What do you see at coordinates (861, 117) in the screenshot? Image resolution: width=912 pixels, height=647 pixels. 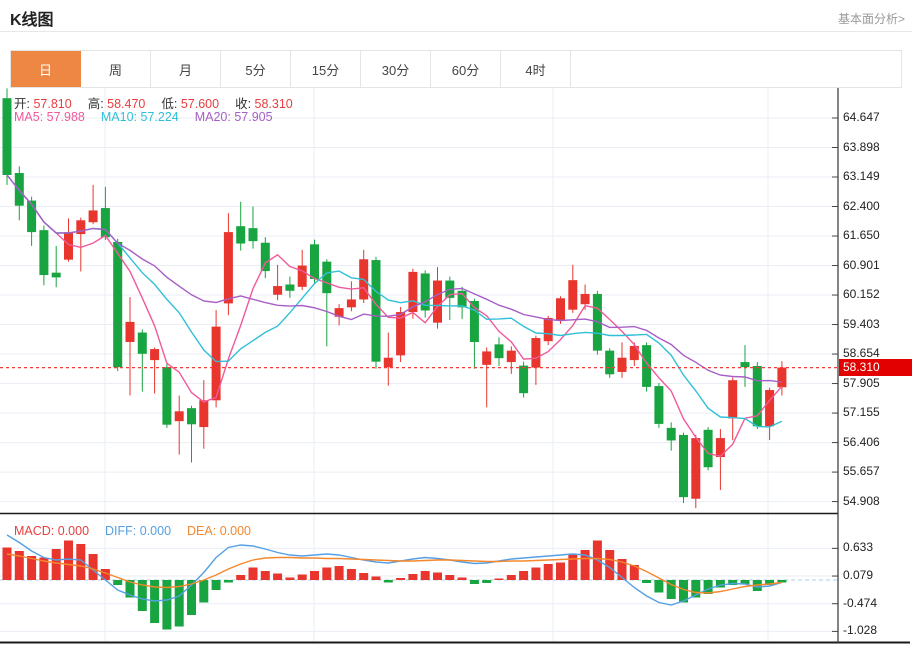 I see `axis-label: 64.647` at bounding box center [861, 117].